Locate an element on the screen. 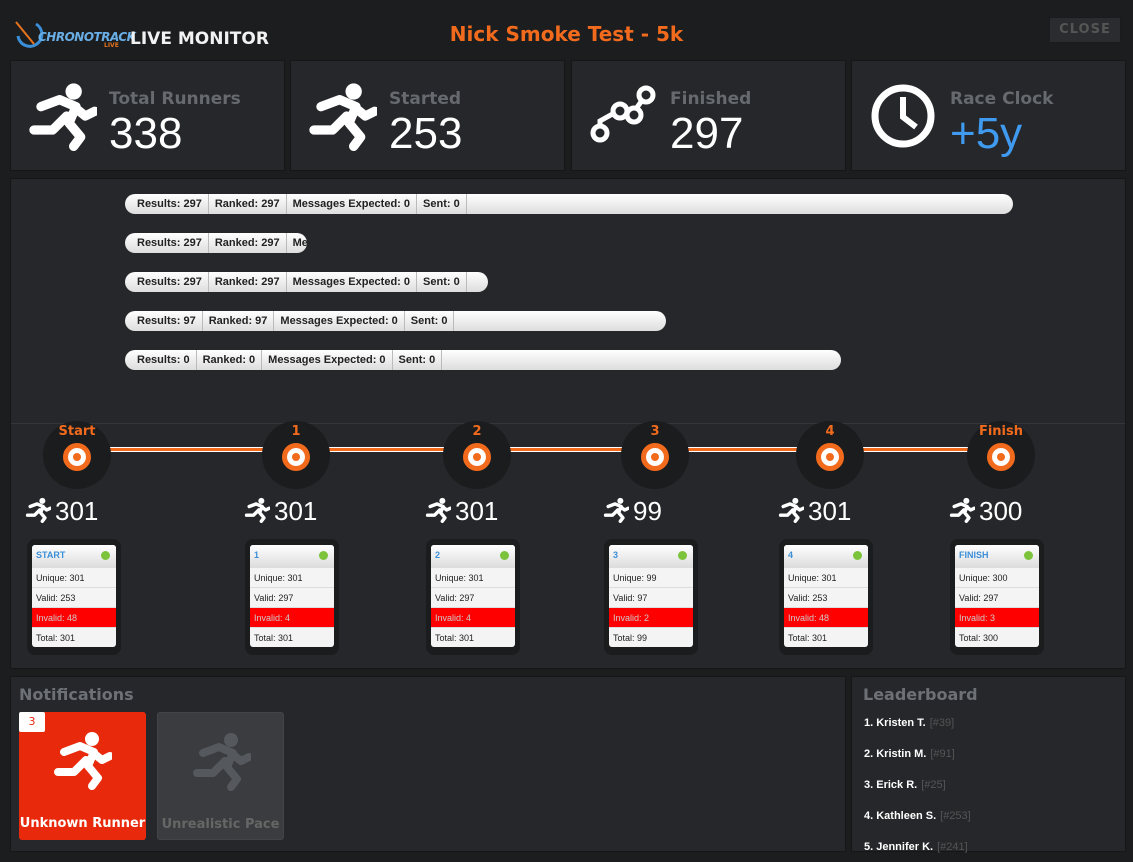  leader-entry: 5. Jennifer K. [#241] is located at coordinates (916, 847).